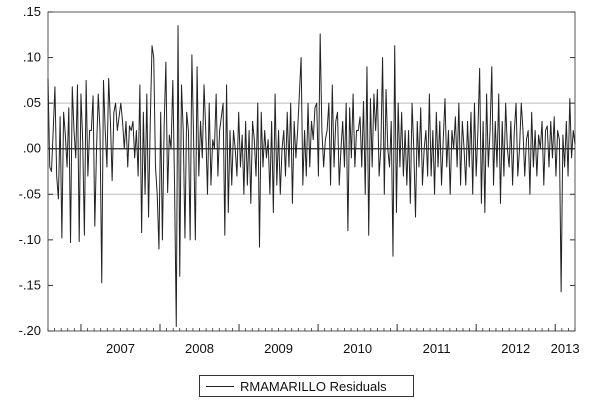 The image size is (589, 412). What do you see at coordinates (32, 11) in the screenshot?
I see `y-tick-label: .15` at bounding box center [32, 11].